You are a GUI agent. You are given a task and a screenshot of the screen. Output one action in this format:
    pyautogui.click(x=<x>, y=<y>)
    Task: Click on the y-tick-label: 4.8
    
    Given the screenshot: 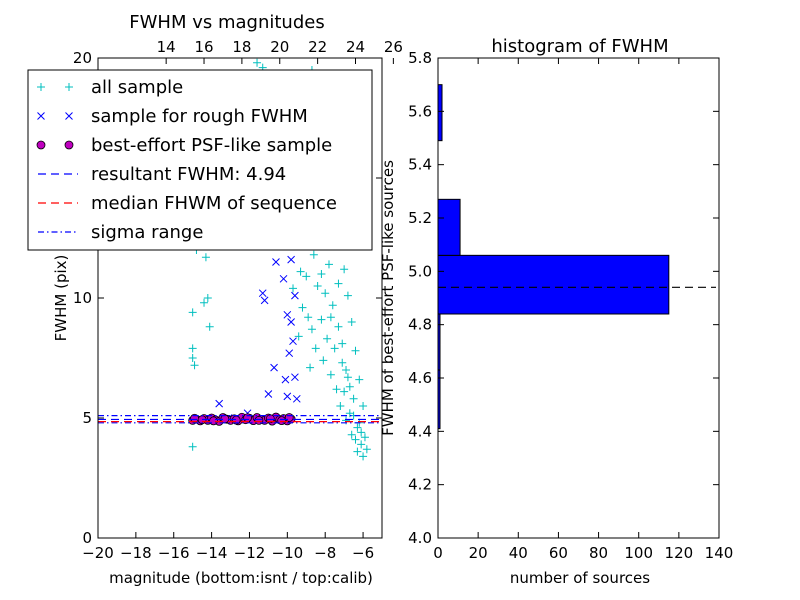 What is the action you would take?
    pyautogui.click(x=420, y=325)
    